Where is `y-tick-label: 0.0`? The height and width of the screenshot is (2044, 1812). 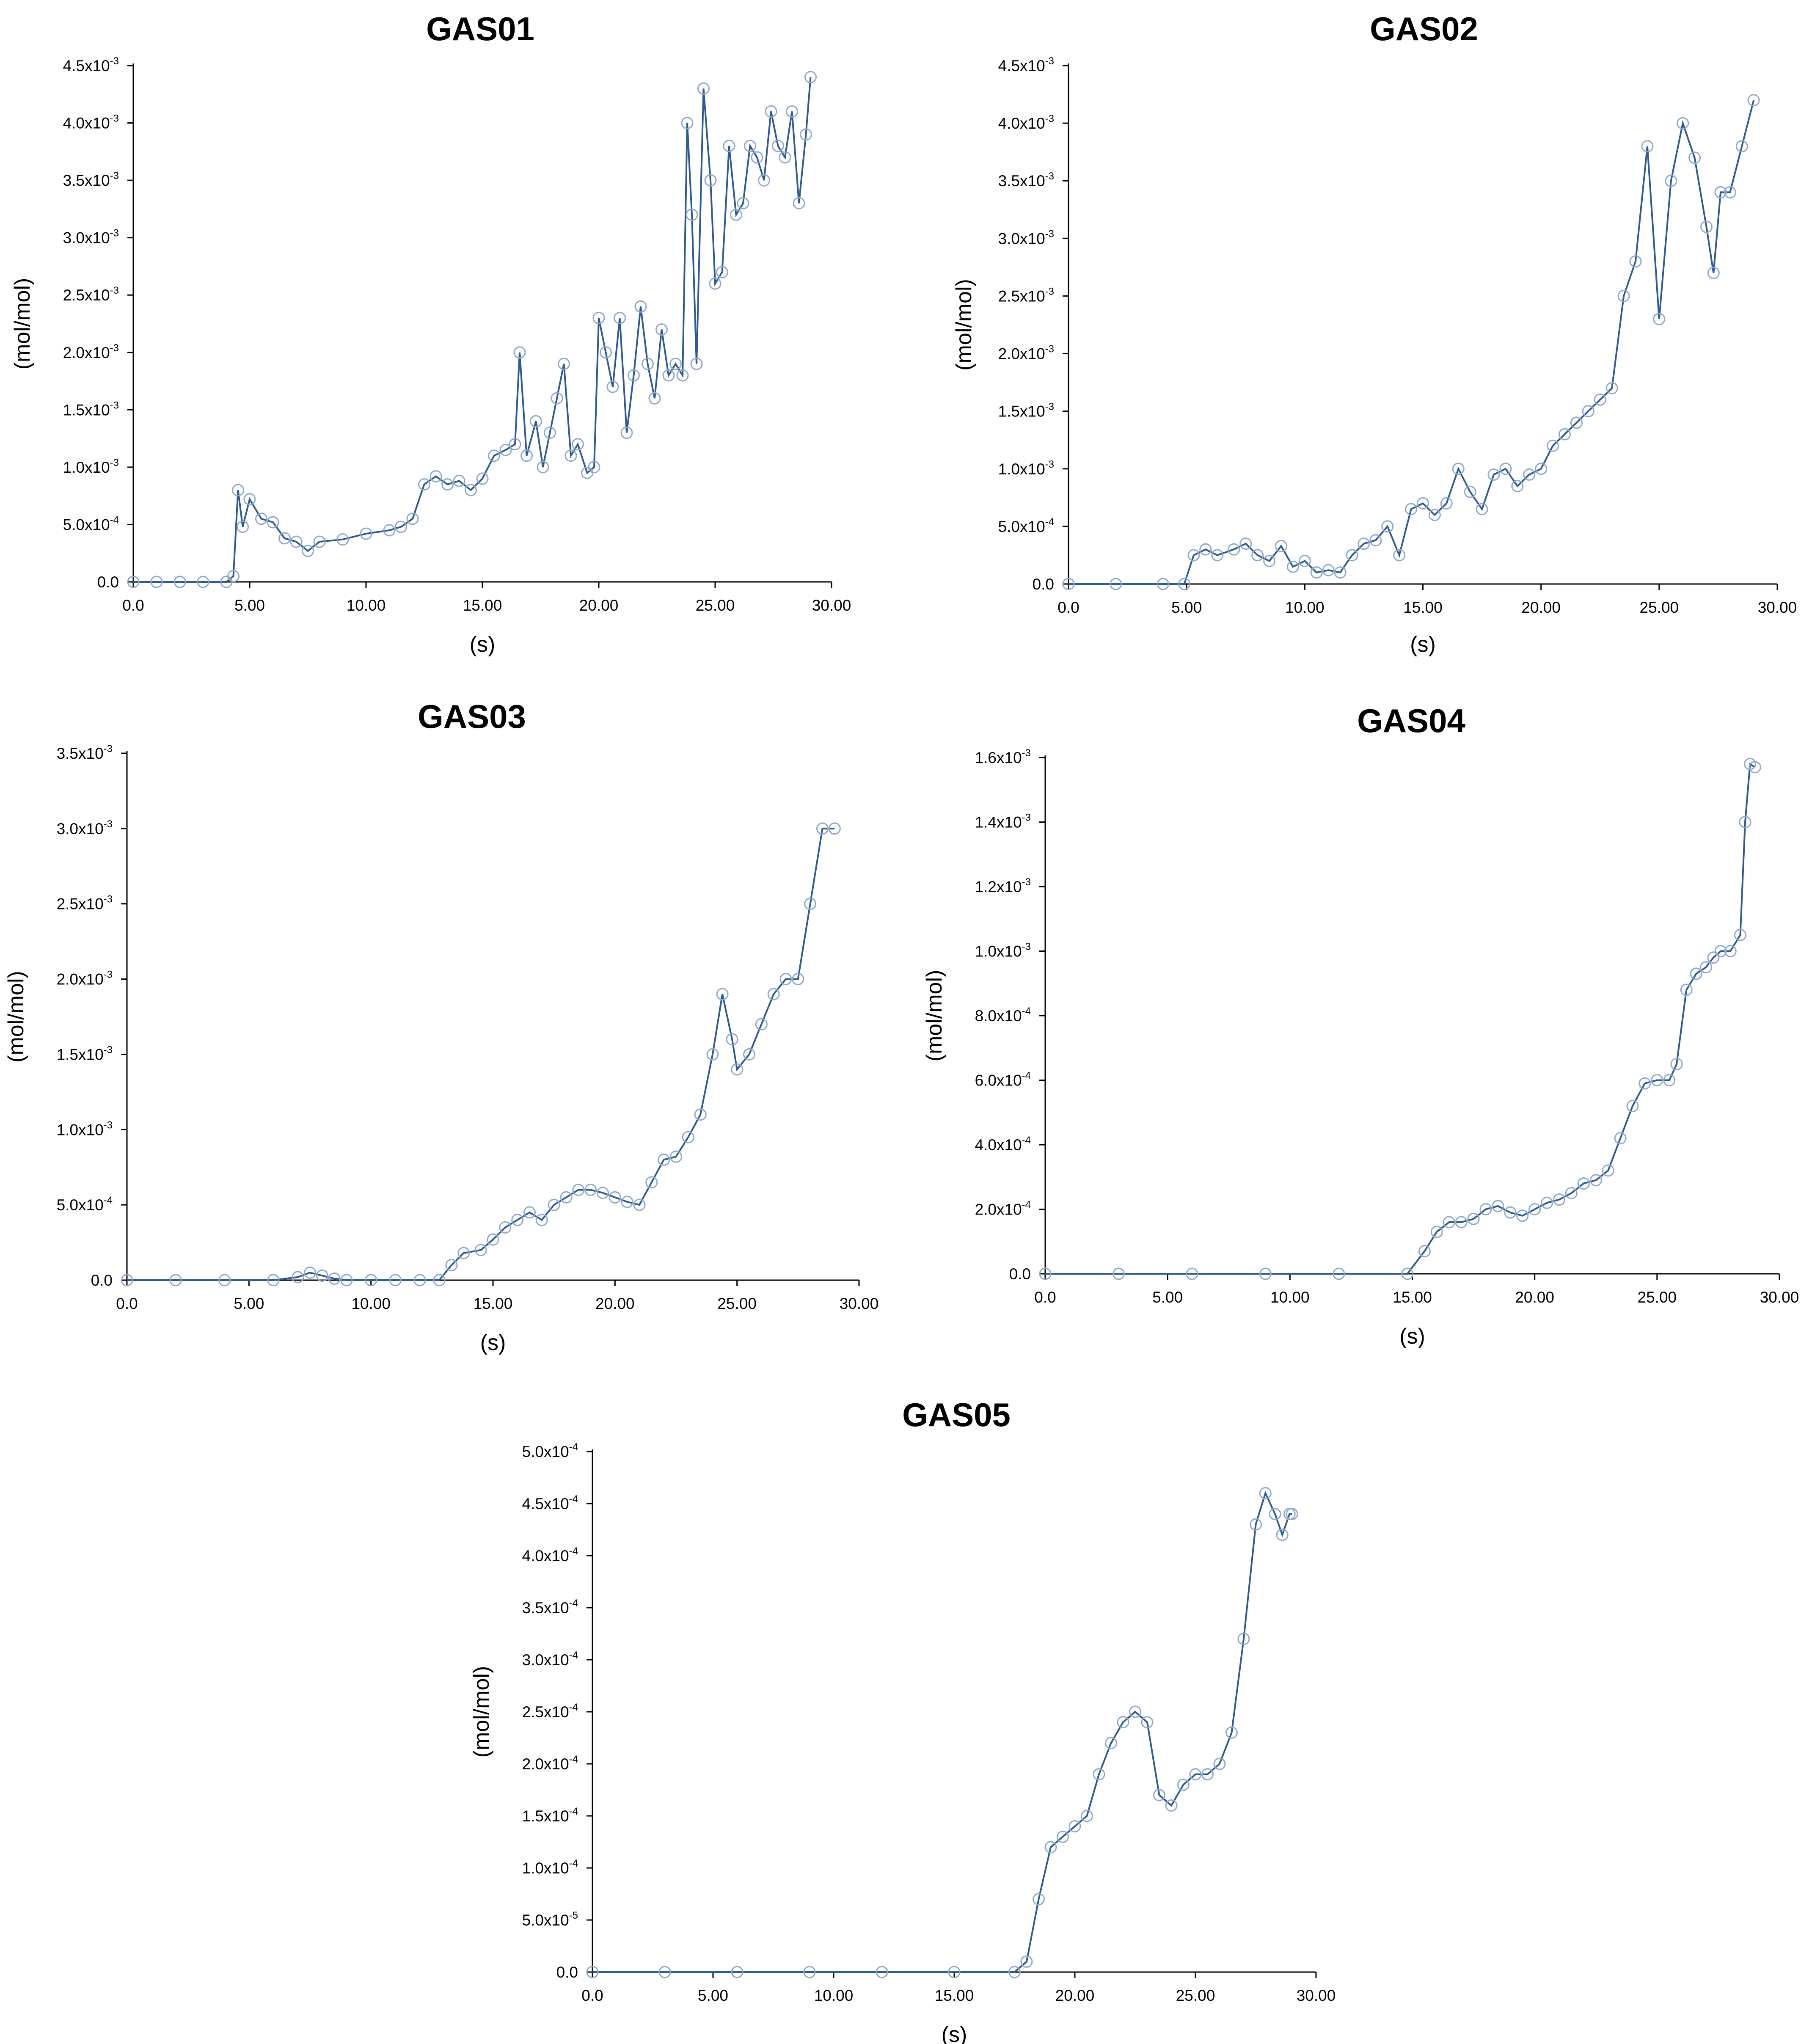
y-tick-label: 0.0 is located at coordinates (567, 1972).